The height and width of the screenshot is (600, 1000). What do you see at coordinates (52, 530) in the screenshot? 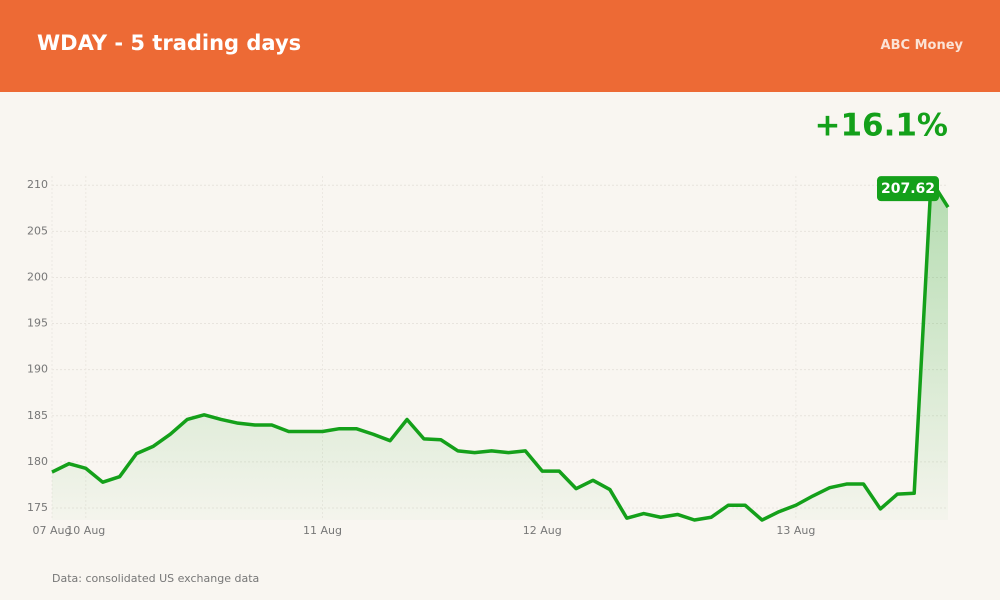
I see `x-tick-label: 07 Aug` at bounding box center [52, 530].